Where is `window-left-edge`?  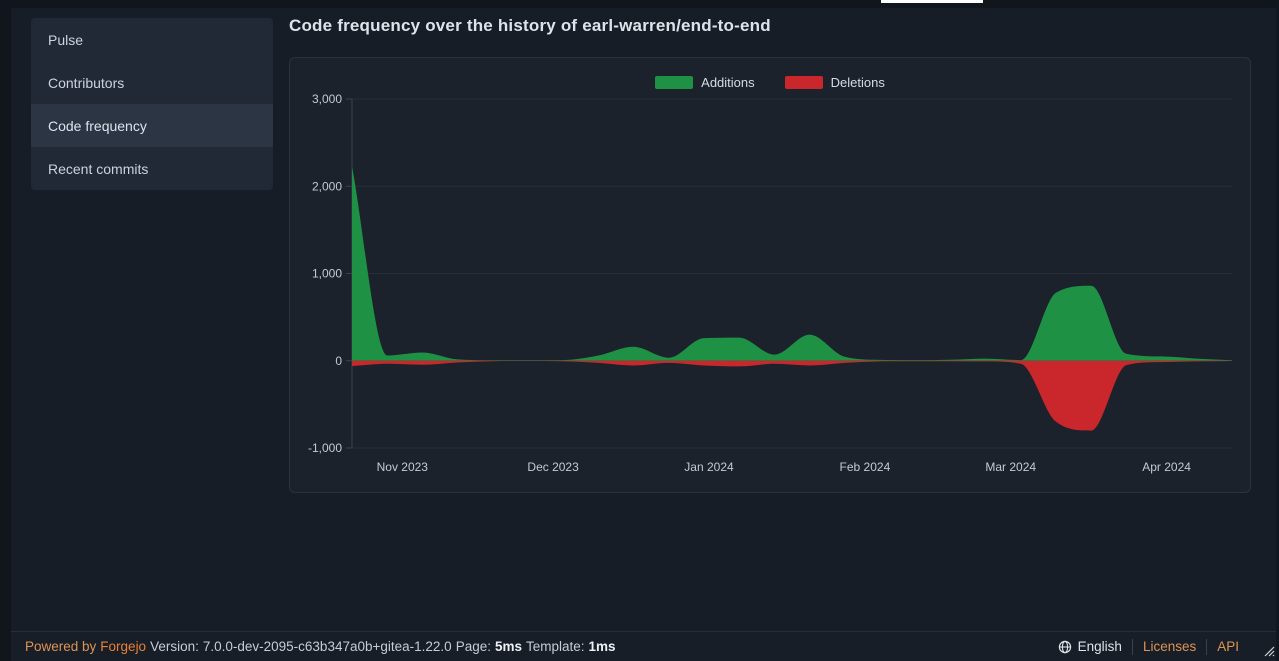
window-left-edge is located at coordinates (5, 330).